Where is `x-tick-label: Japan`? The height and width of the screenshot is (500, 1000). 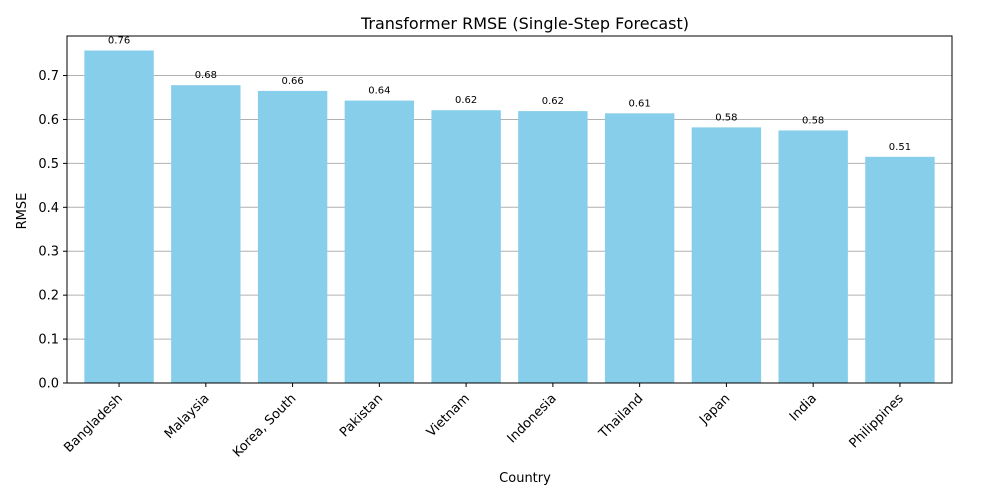 x-tick-label: Japan is located at coordinates (714, 409).